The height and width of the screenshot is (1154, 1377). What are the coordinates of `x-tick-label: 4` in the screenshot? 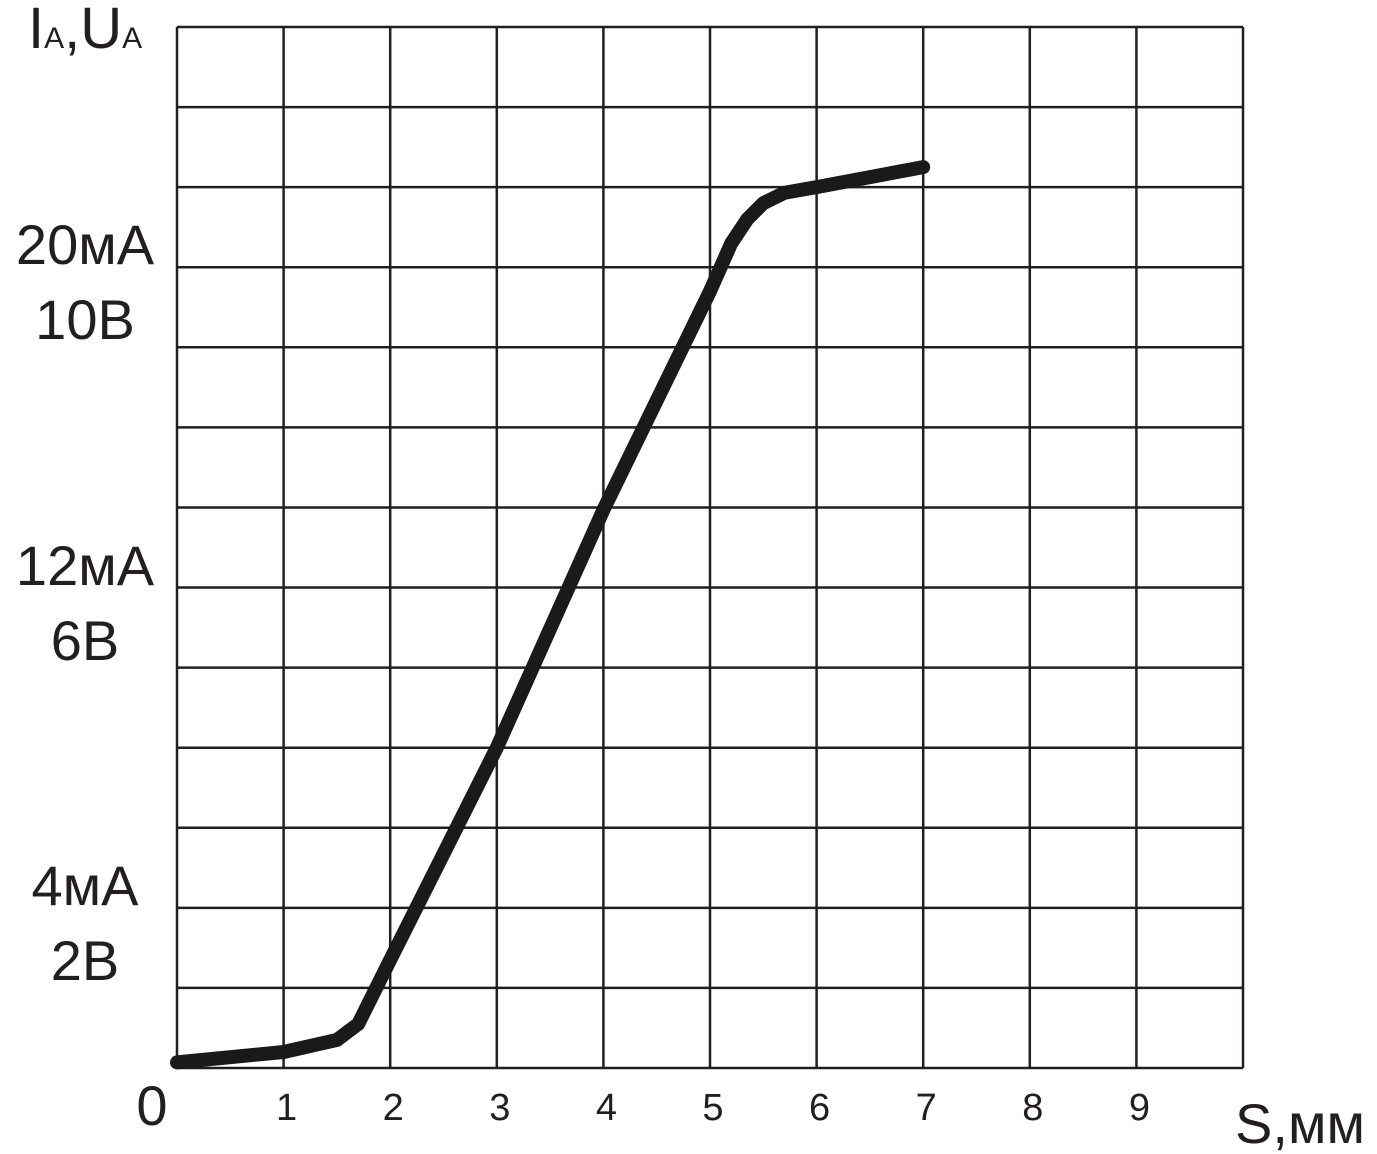 It's located at (606, 1108).